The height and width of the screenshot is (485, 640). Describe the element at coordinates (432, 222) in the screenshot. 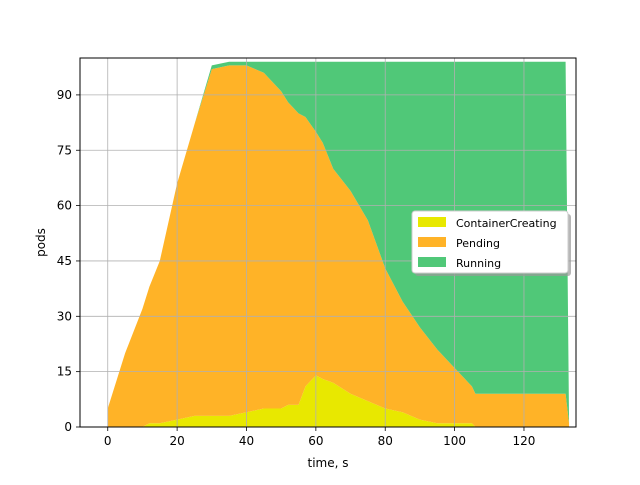

I see `legend-swatch-containercreating` at that location.